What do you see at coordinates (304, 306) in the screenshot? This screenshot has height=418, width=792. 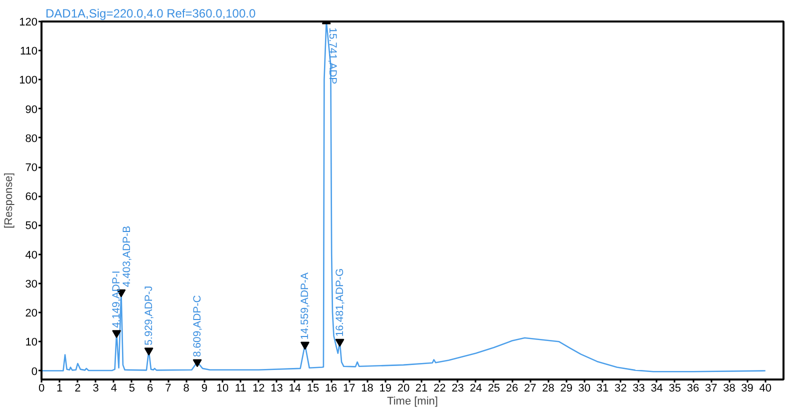 I see `annotation: 14.559,ADP-A` at bounding box center [304, 306].